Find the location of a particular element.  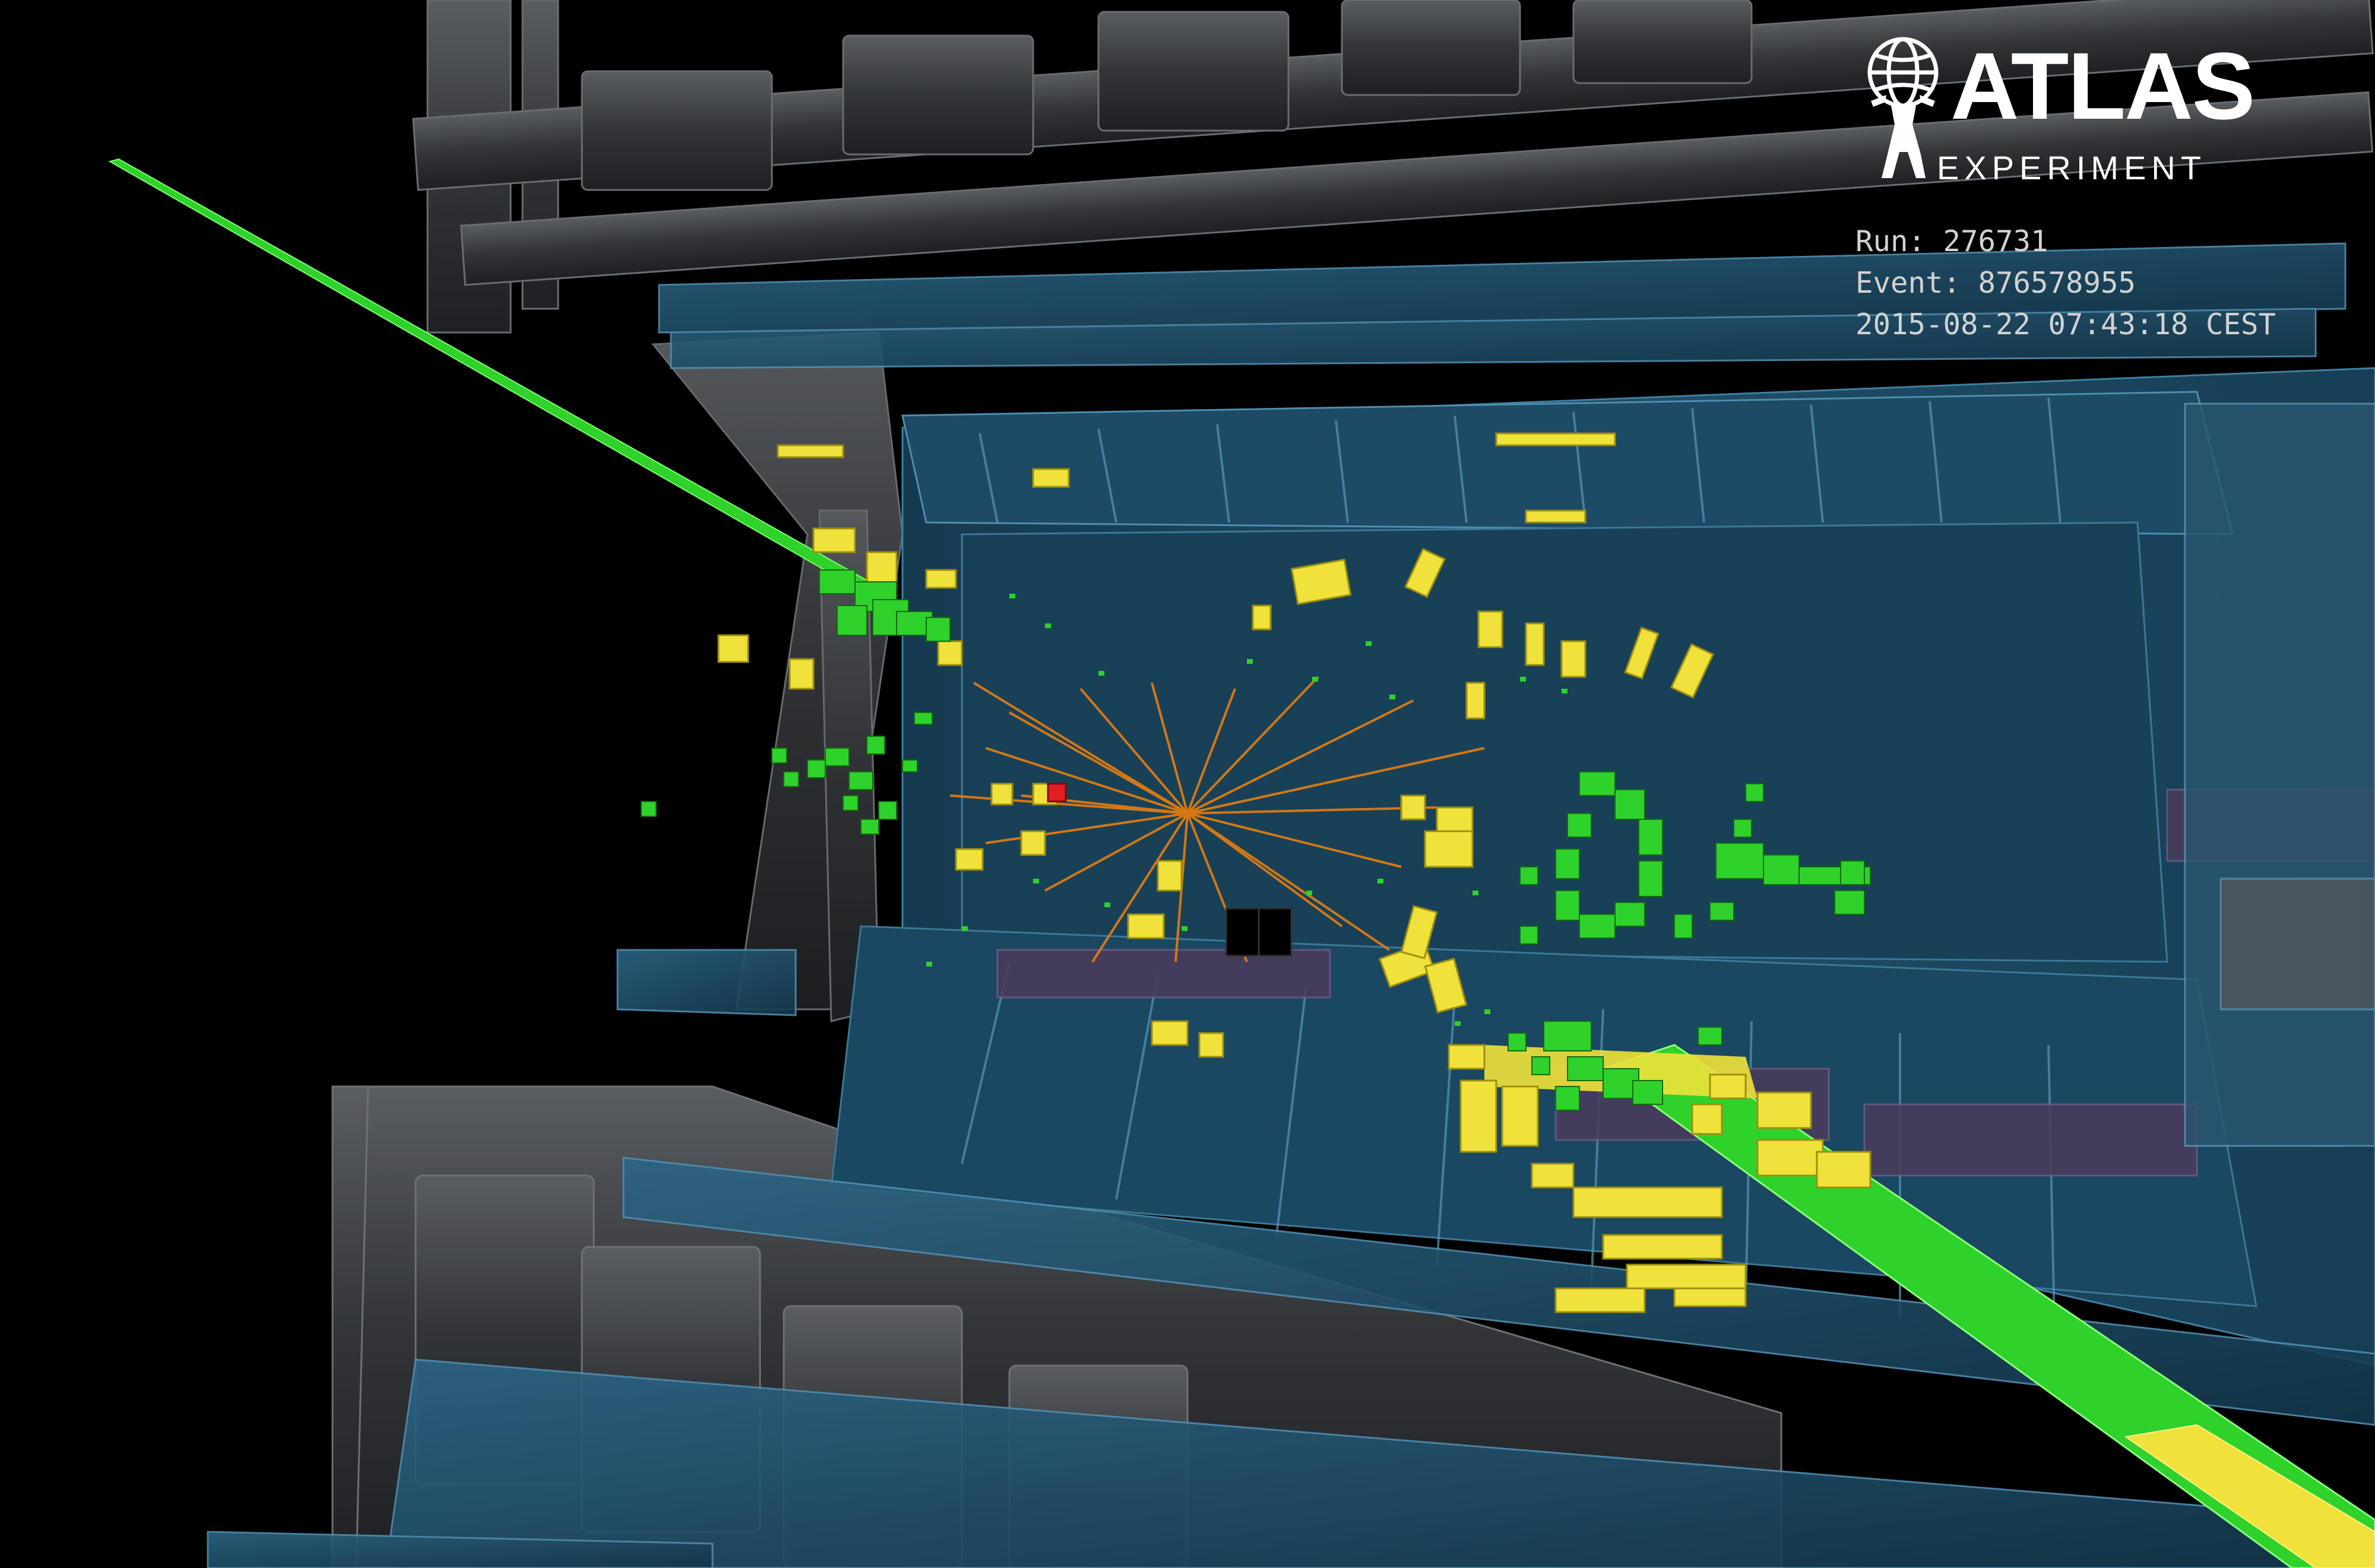

green-hit-ring-right is located at coordinates (1695, 858).